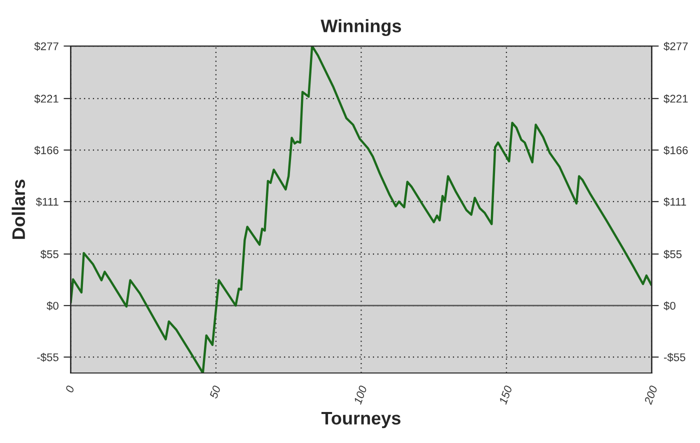 Image resolution: width=700 pixels, height=443 pixels. I want to click on x-tick-label: 200, so click(651, 395).